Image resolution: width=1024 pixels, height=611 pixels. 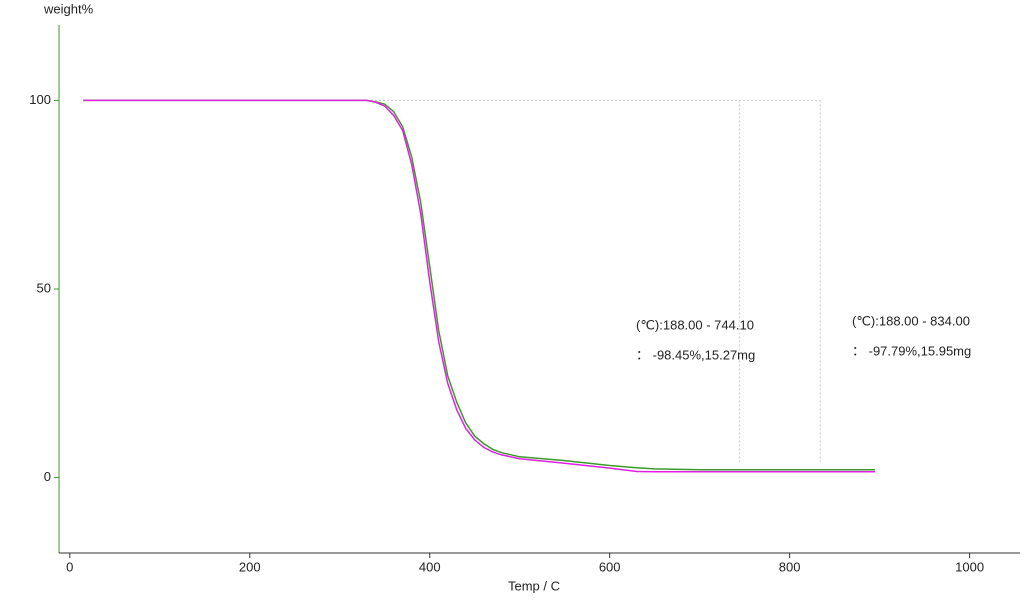 I want to click on x-tick-label: 200, so click(x=250, y=566).